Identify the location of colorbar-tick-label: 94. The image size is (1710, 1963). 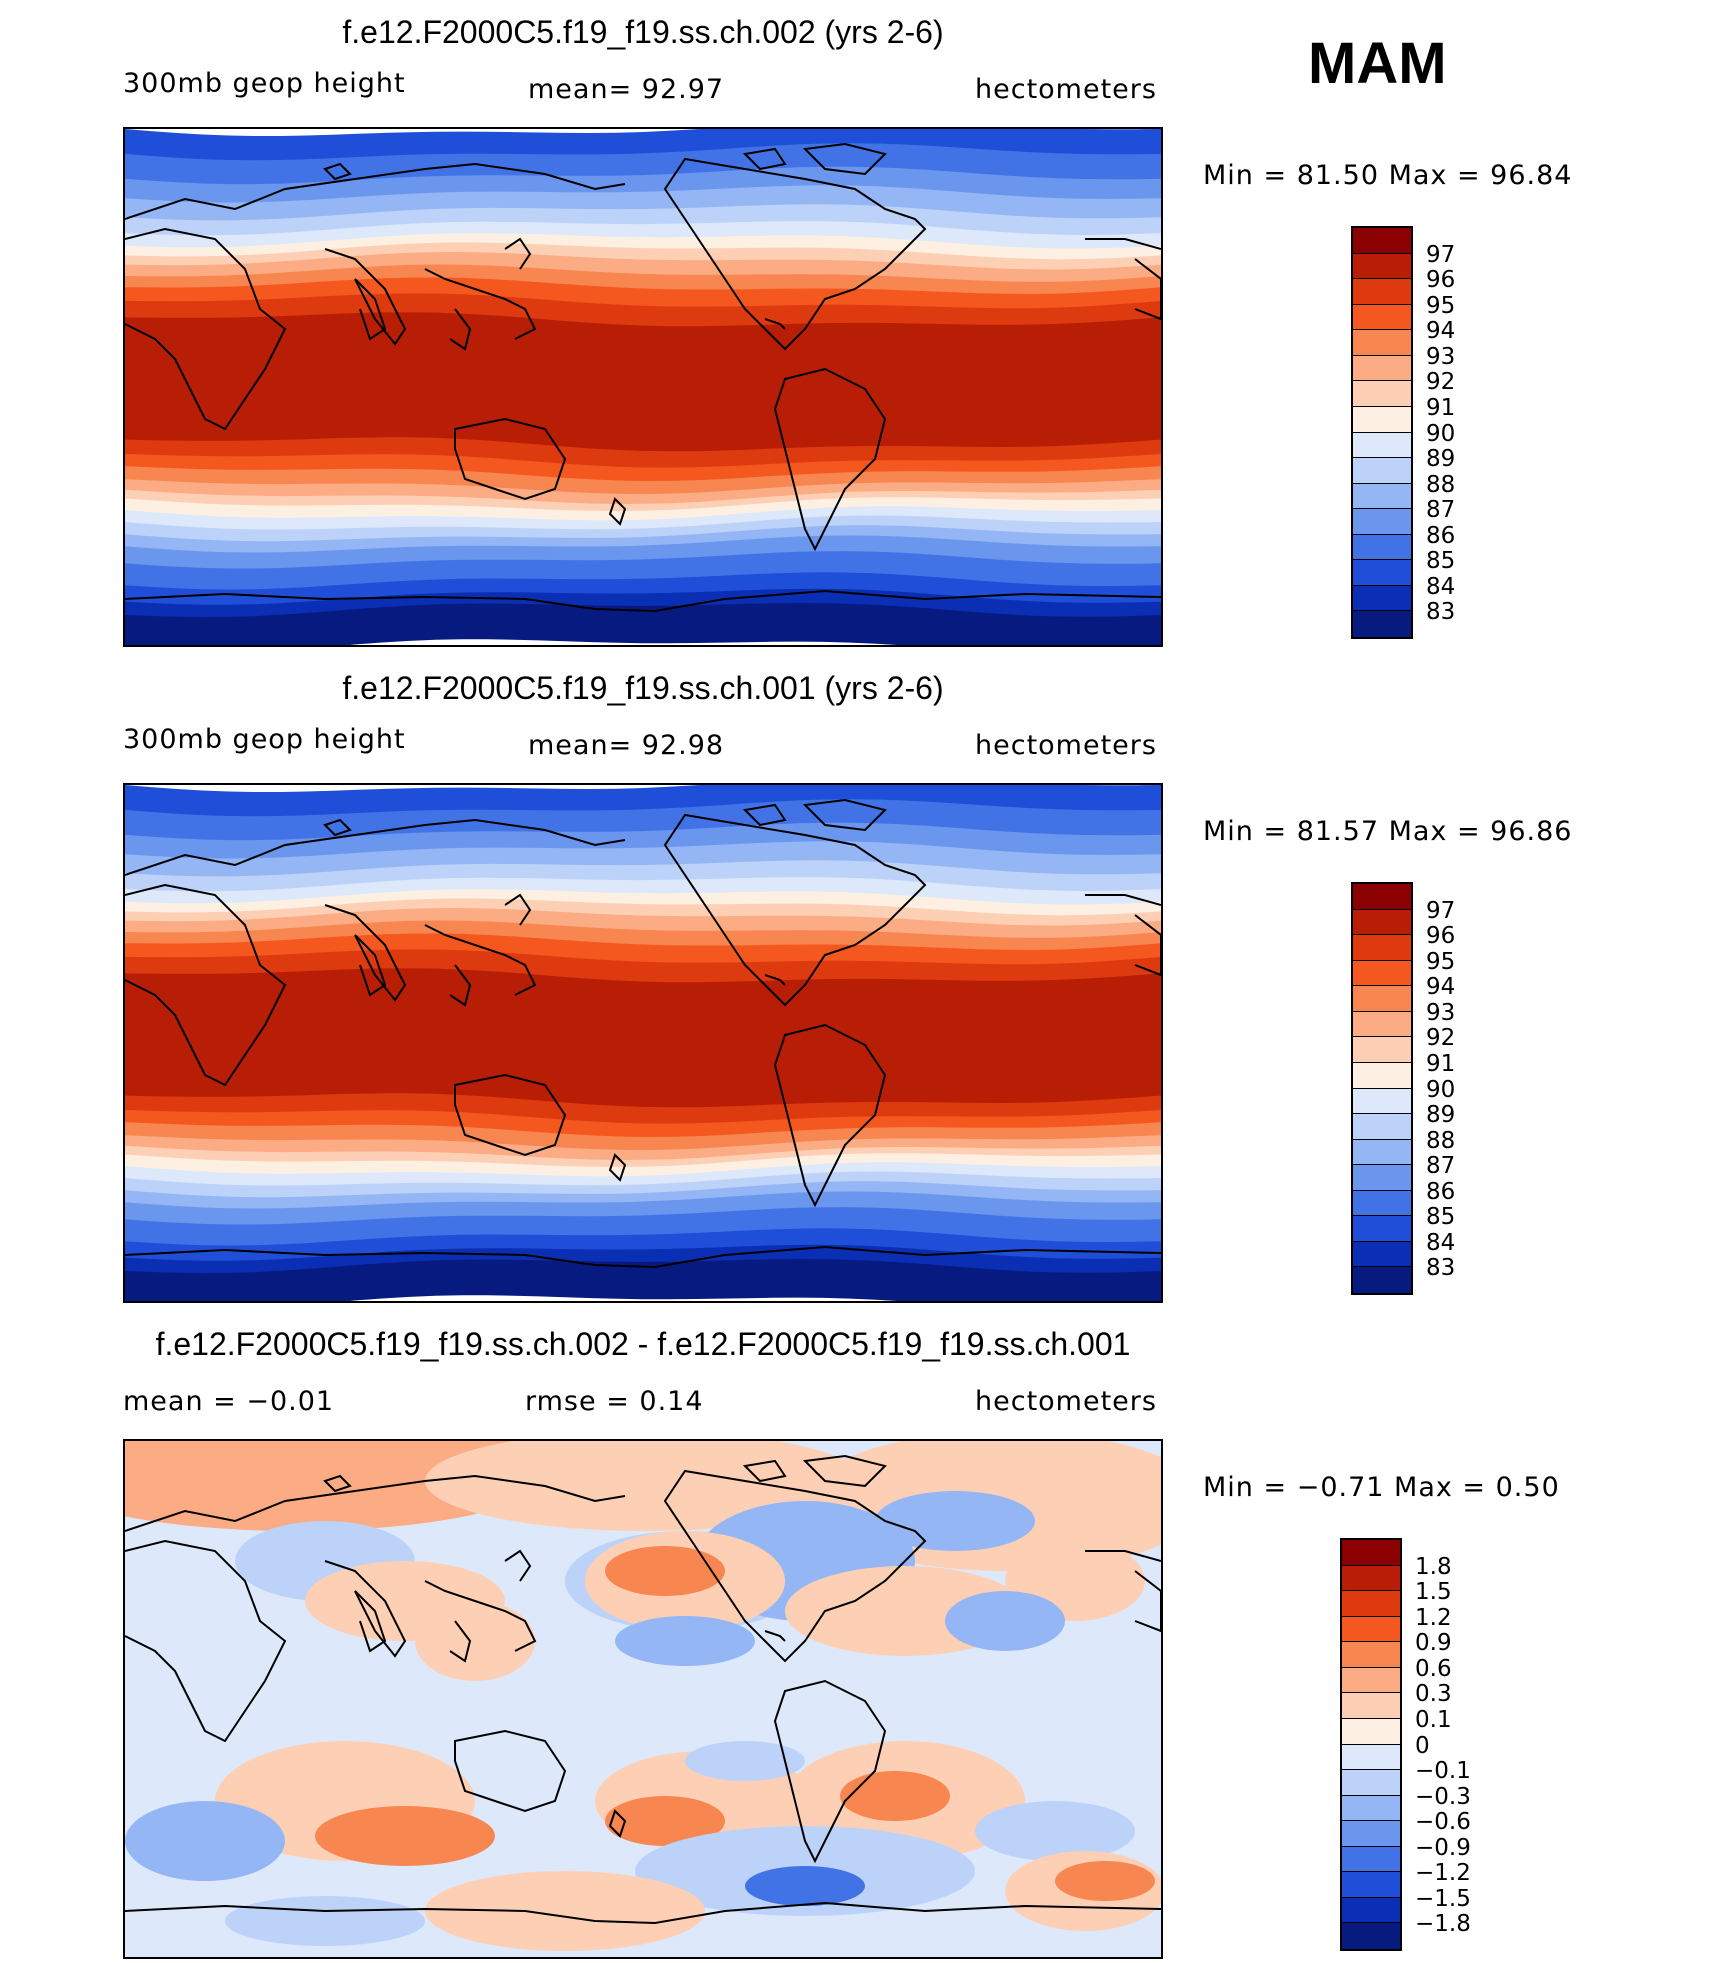
(1441, 987).